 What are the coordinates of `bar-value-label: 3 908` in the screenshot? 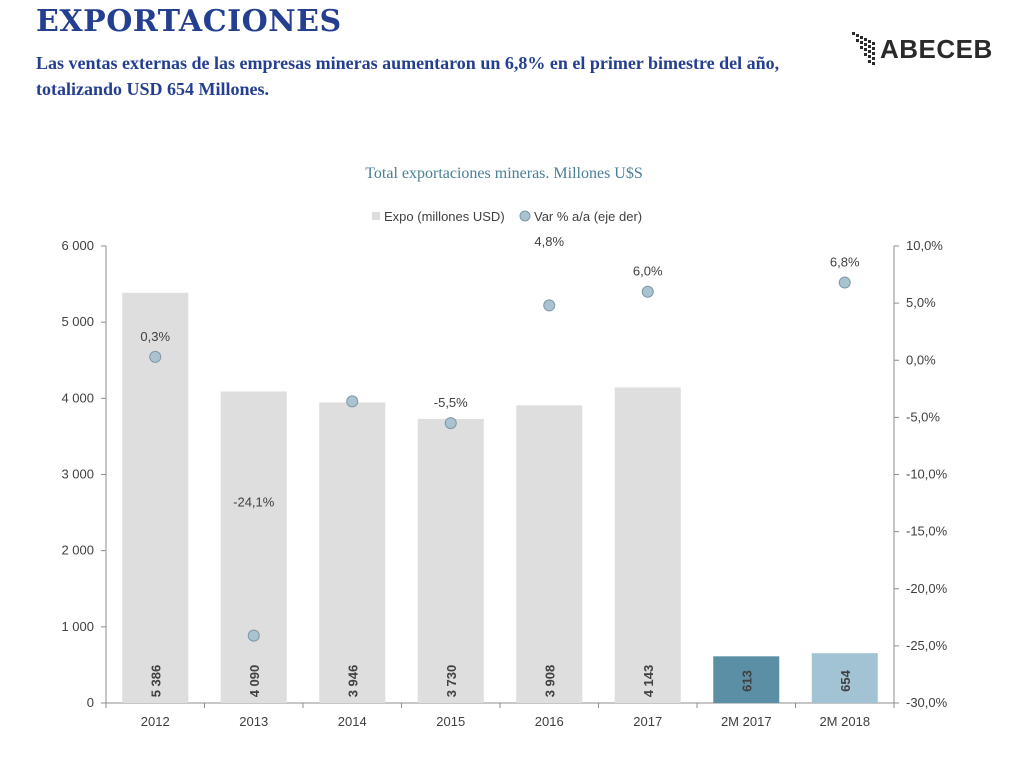 It's located at (549, 681).